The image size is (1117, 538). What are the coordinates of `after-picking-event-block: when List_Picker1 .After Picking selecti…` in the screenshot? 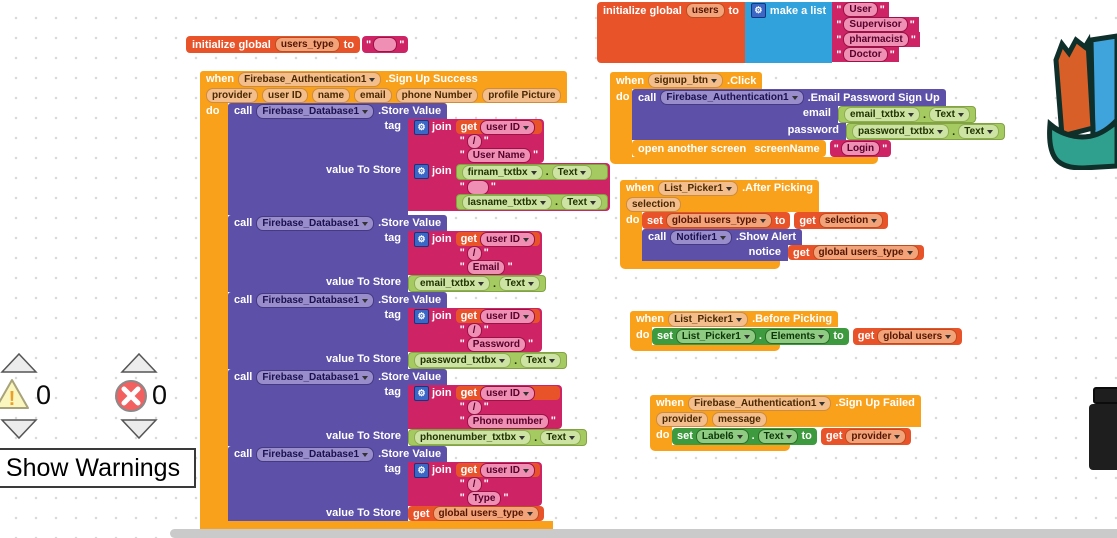 It's located at (772, 224).